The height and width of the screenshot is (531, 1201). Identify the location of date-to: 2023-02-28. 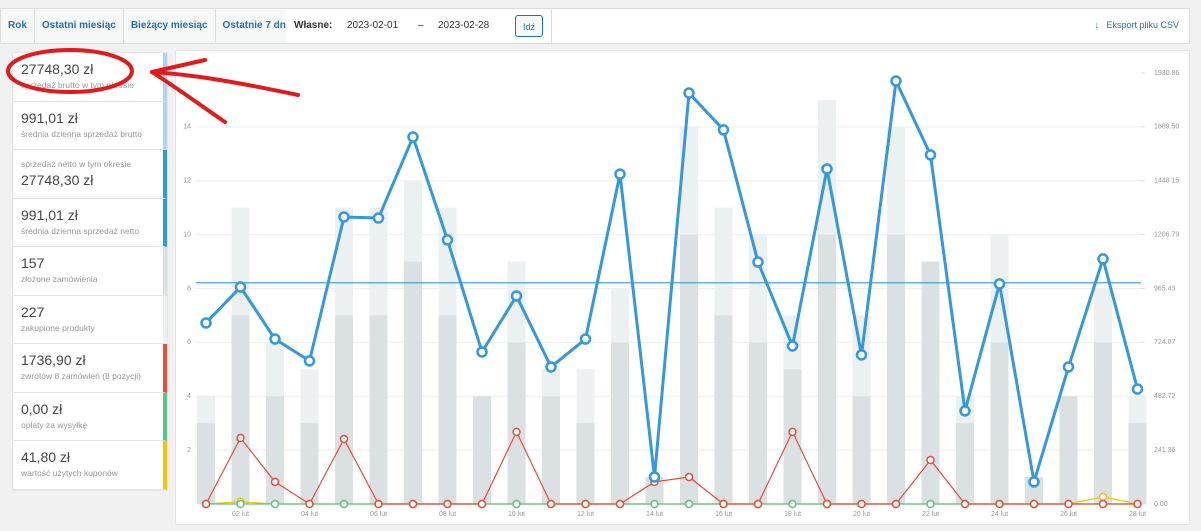
(464, 25).